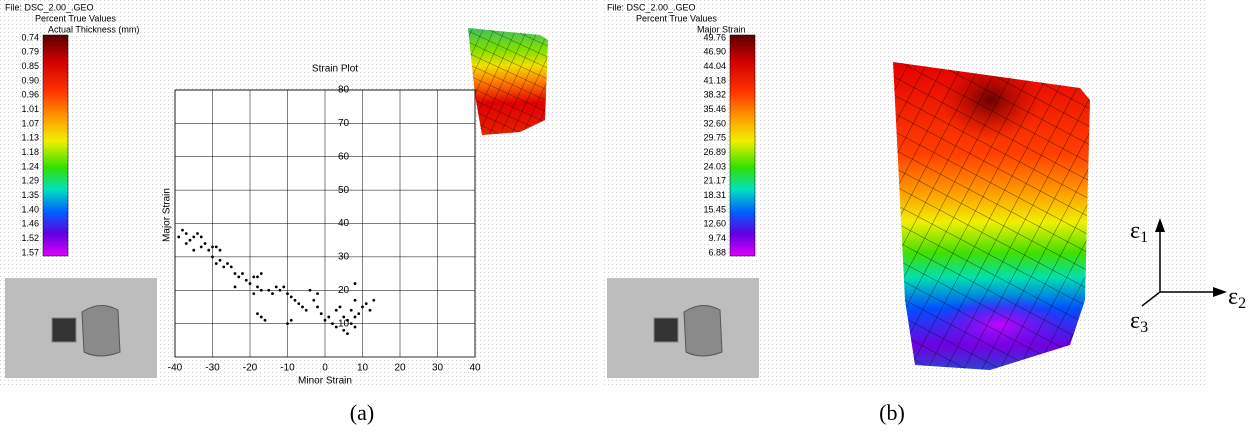 The image size is (1258, 443). I want to click on mode: Percent True Values, so click(676, 18).